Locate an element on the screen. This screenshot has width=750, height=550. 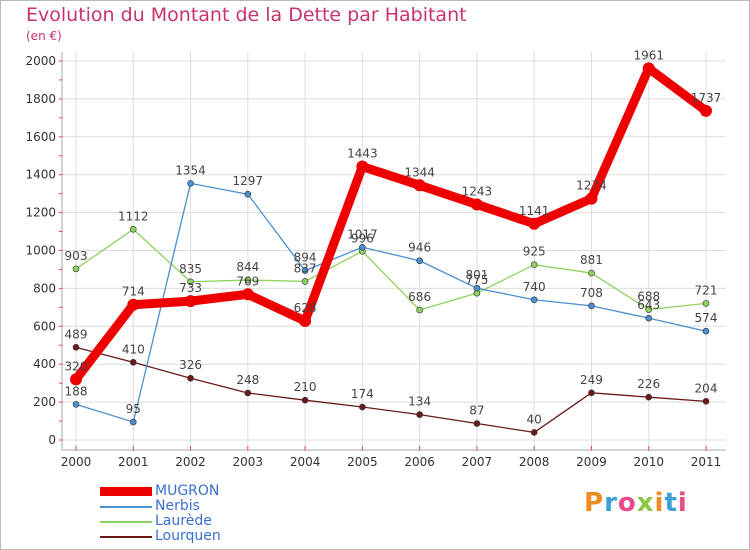
data-label-mugron: 628 is located at coordinates (305, 308).